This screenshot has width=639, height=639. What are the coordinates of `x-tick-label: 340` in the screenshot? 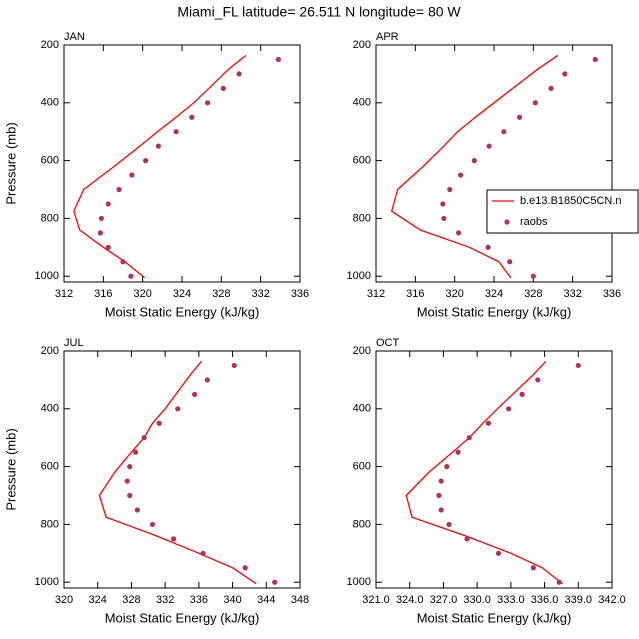 It's located at (232, 600).